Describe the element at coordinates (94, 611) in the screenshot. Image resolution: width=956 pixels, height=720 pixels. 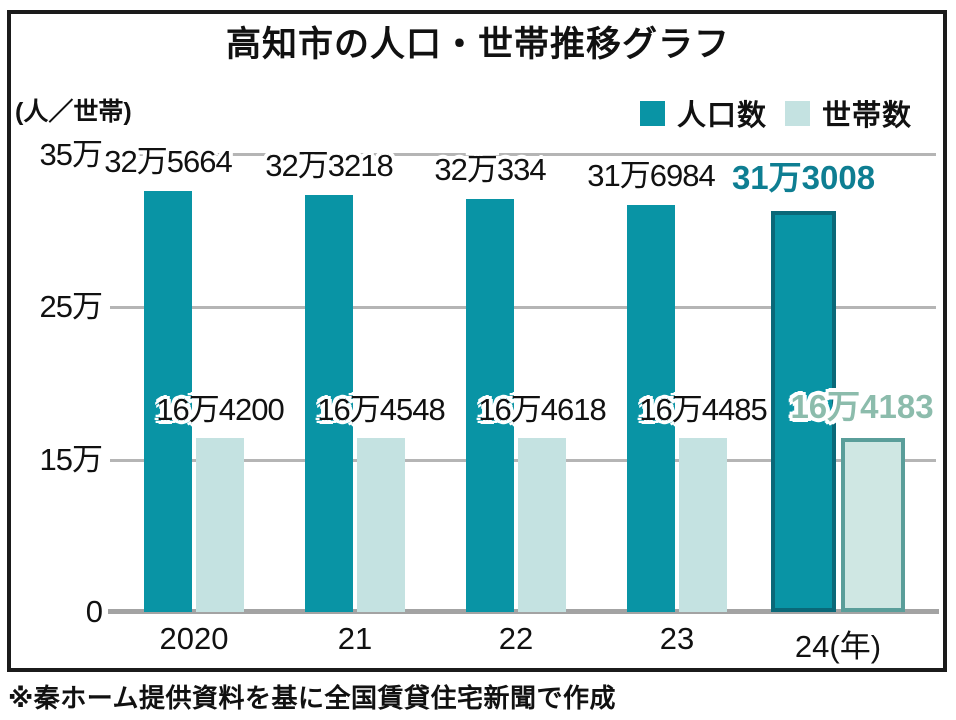
I see `ytick-0: 0` at that location.